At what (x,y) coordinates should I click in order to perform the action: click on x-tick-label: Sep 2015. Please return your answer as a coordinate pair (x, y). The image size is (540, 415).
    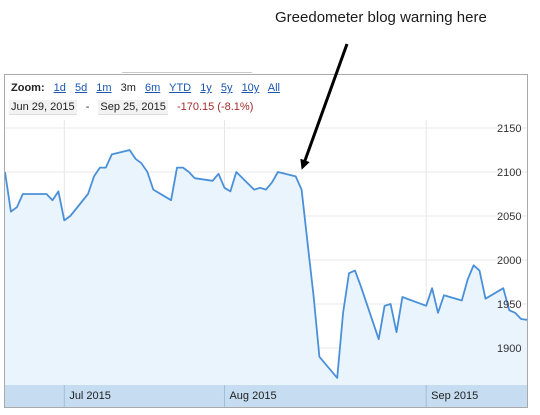
    Looking at the image, I should click on (454, 396).